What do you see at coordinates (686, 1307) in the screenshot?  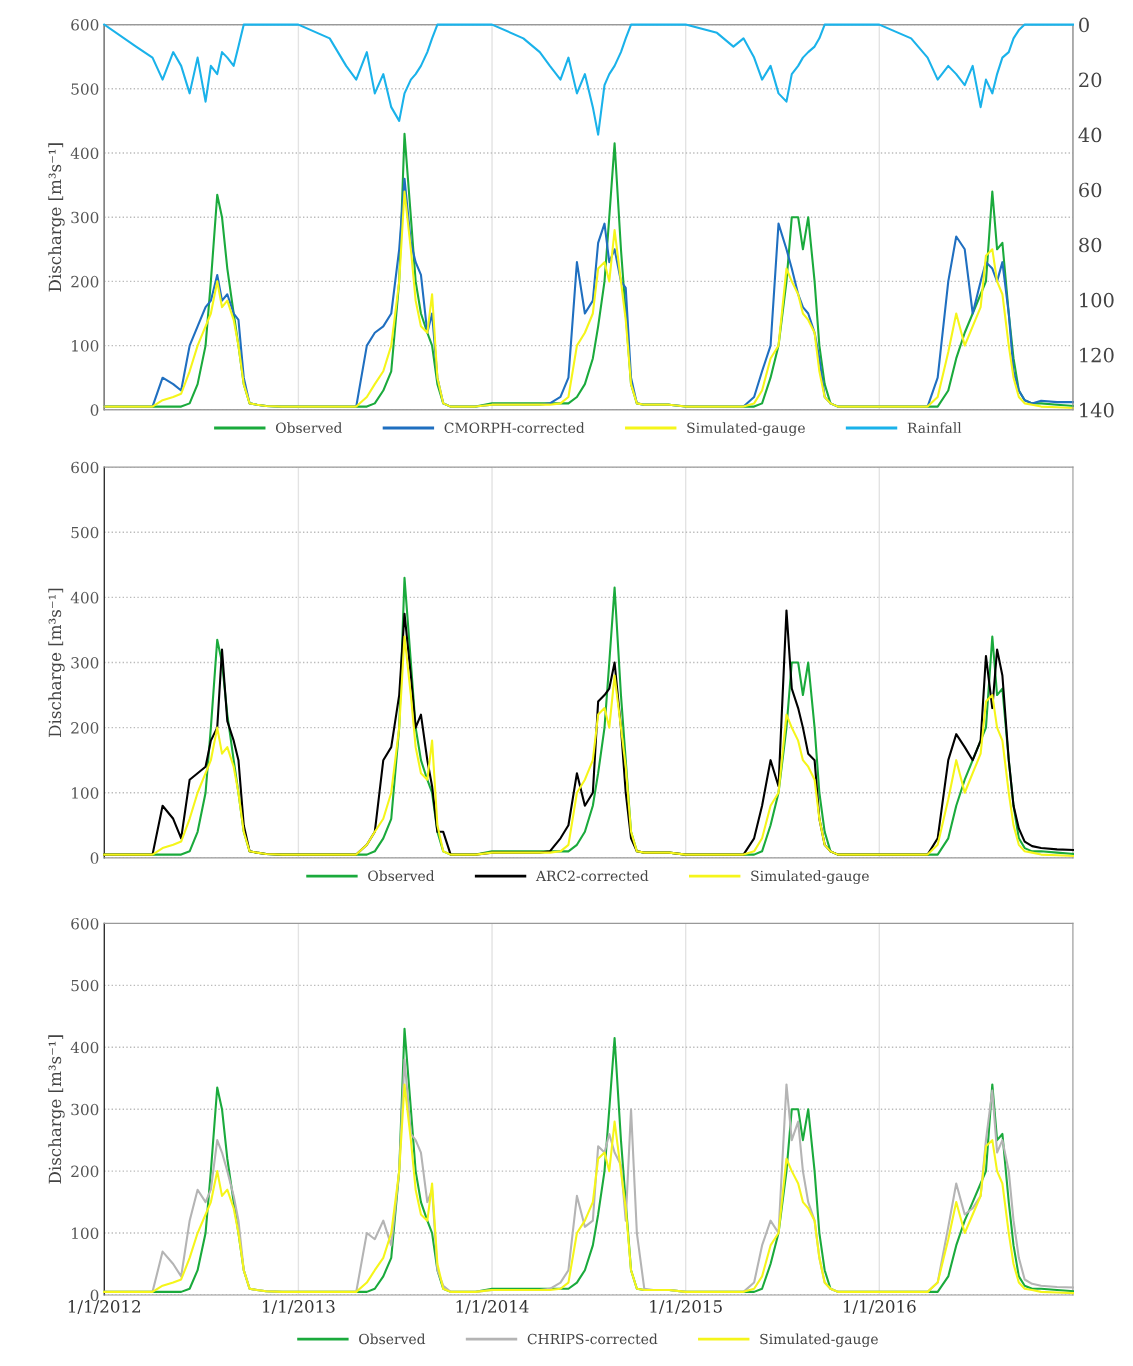 I see `x-tick-label: 1/1/2015` at bounding box center [686, 1307].